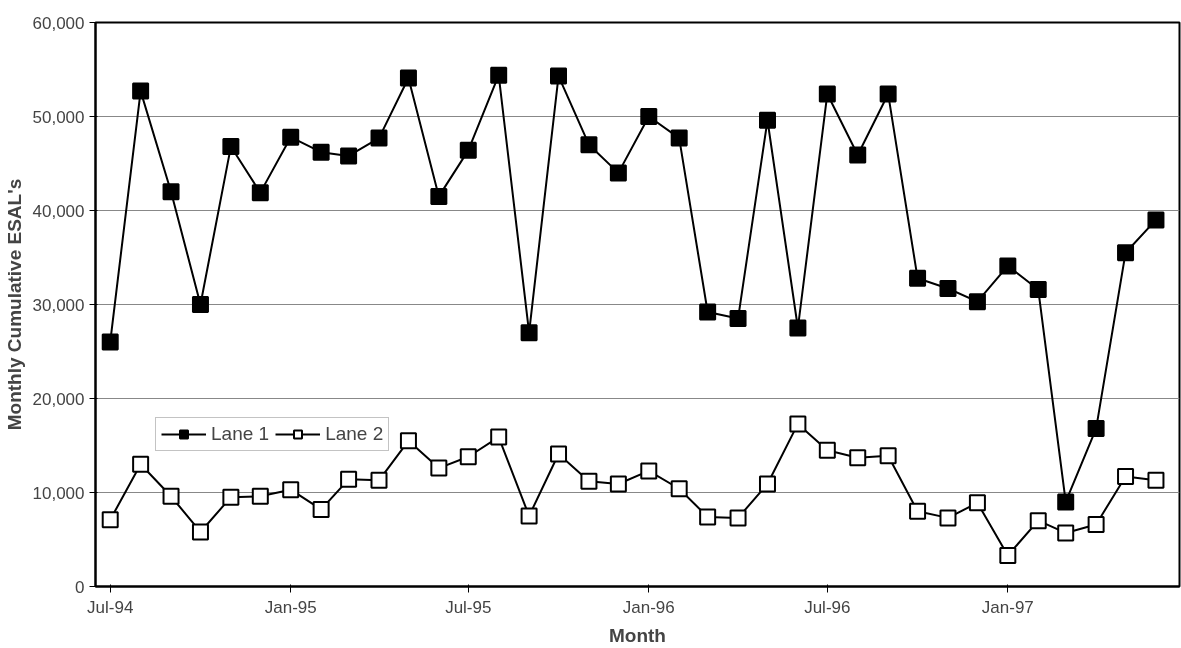 The image size is (1181, 648). Describe the element at coordinates (468, 607) in the screenshot. I see `x-tick-label: Jul-95` at that location.